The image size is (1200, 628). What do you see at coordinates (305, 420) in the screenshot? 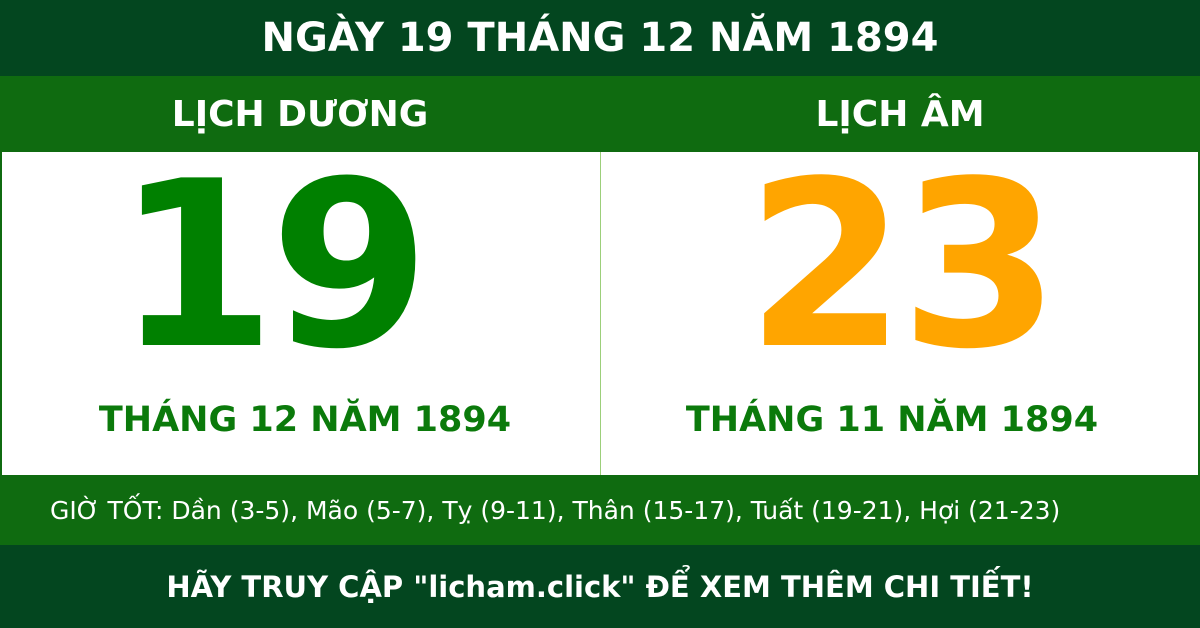
I see `solar-month-year: THÁNG 12 NĂM 1894` at bounding box center [305, 420].